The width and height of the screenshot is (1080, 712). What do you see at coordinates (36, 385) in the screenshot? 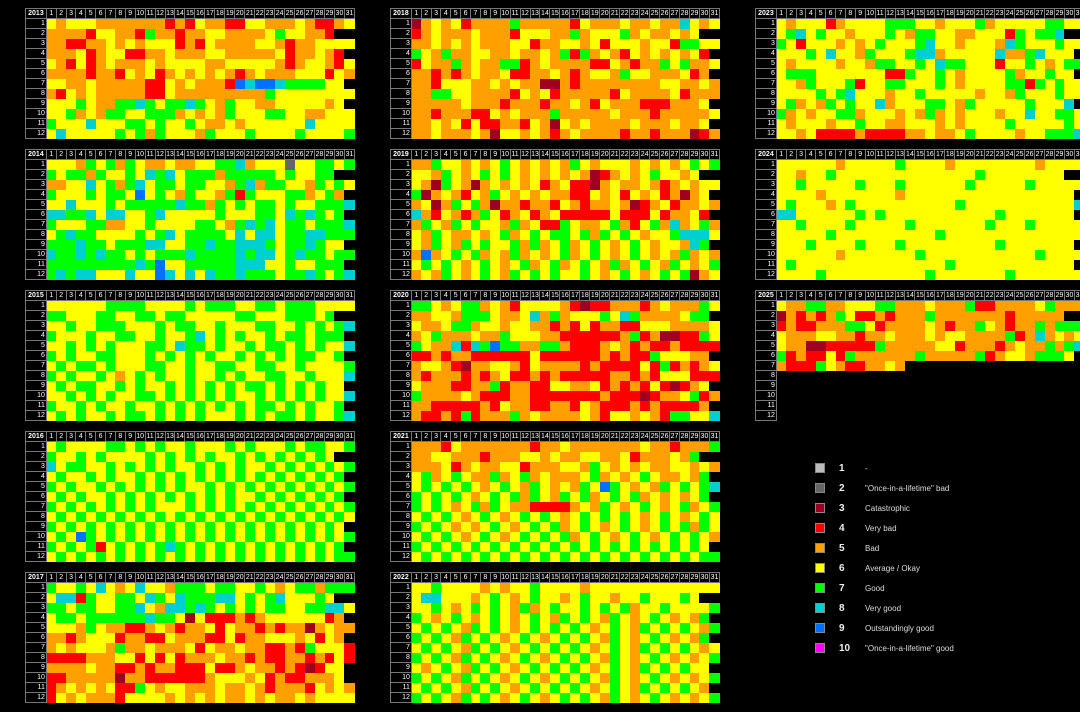
I see `month-header: 9` at bounding box center [36, 385].